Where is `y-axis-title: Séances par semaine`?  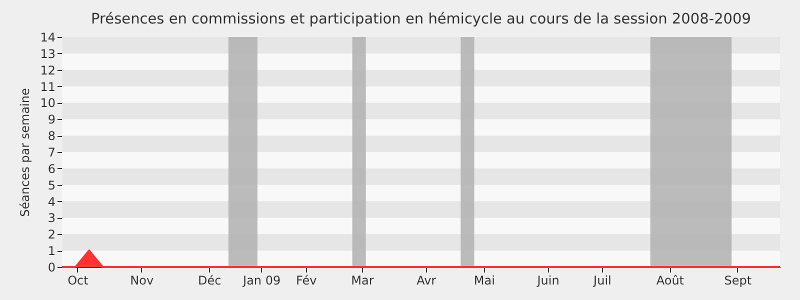 y-axis-title: Séances par semaine is located at coordinates (25, 152).